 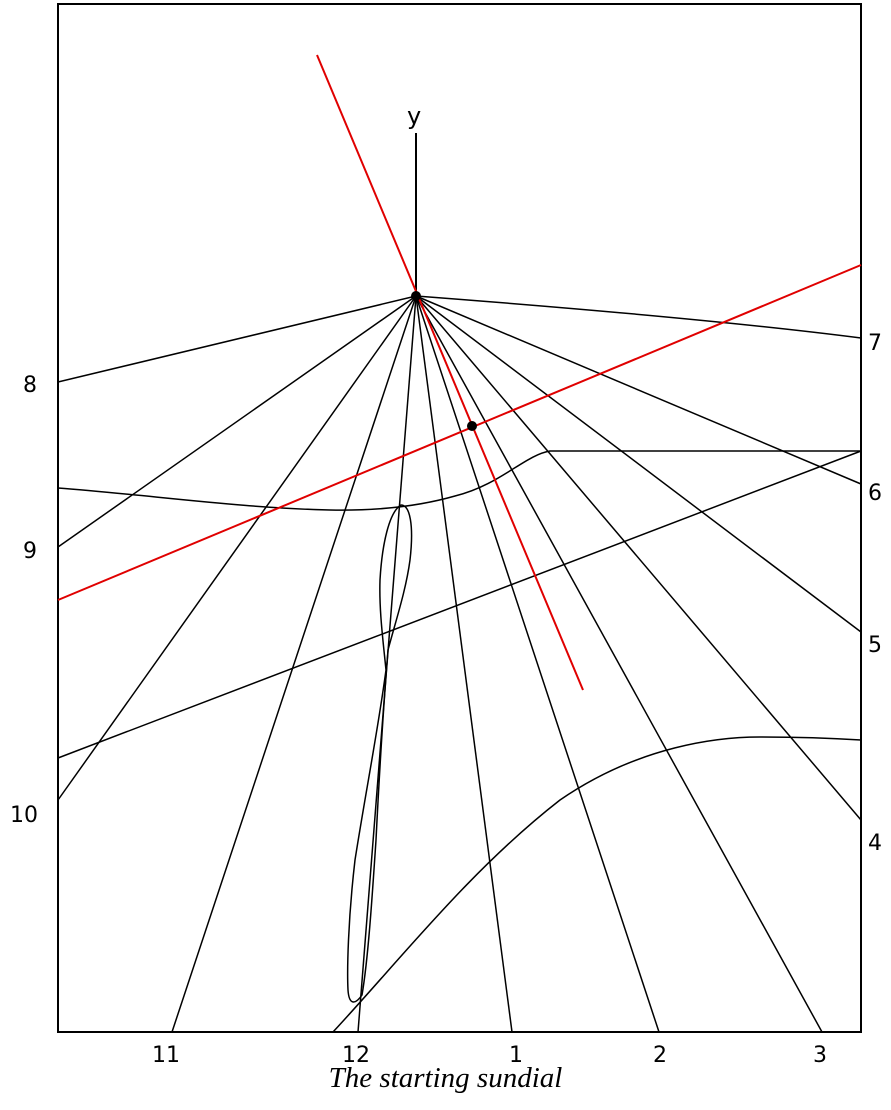 I want to click on hour-label-5: 5, so click(x=875, y=645).